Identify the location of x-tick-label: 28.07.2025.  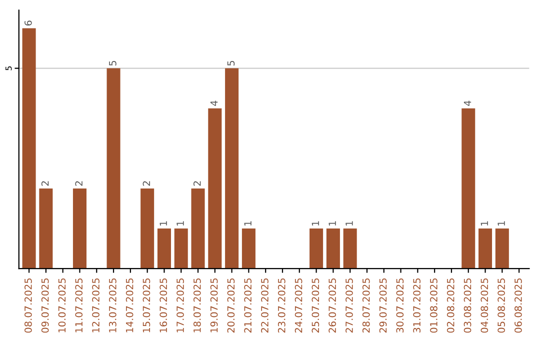
(366, 305).